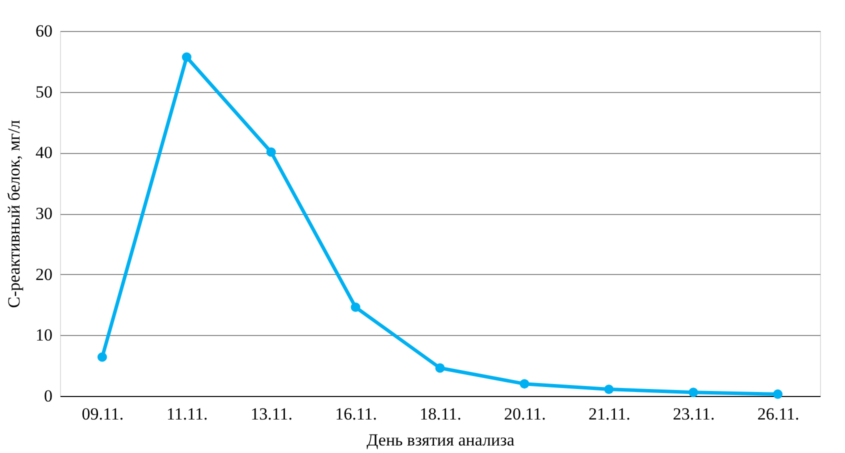 Image resolution: width=845 pixels, height=453 pixels. Describe the element at coordinates (441, 414) in the screenshot. I see `x-tick-label: 18.11.` at that location.